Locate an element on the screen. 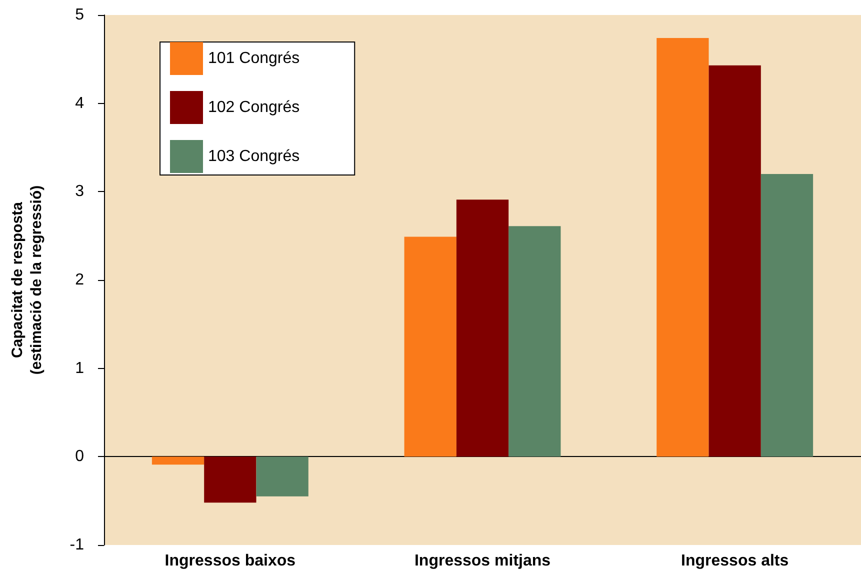 This screenshot has height=571, width=861. y-axis-title: Capacitat de resposta (estimació de la regressió) is located at coordinates (27, 280).